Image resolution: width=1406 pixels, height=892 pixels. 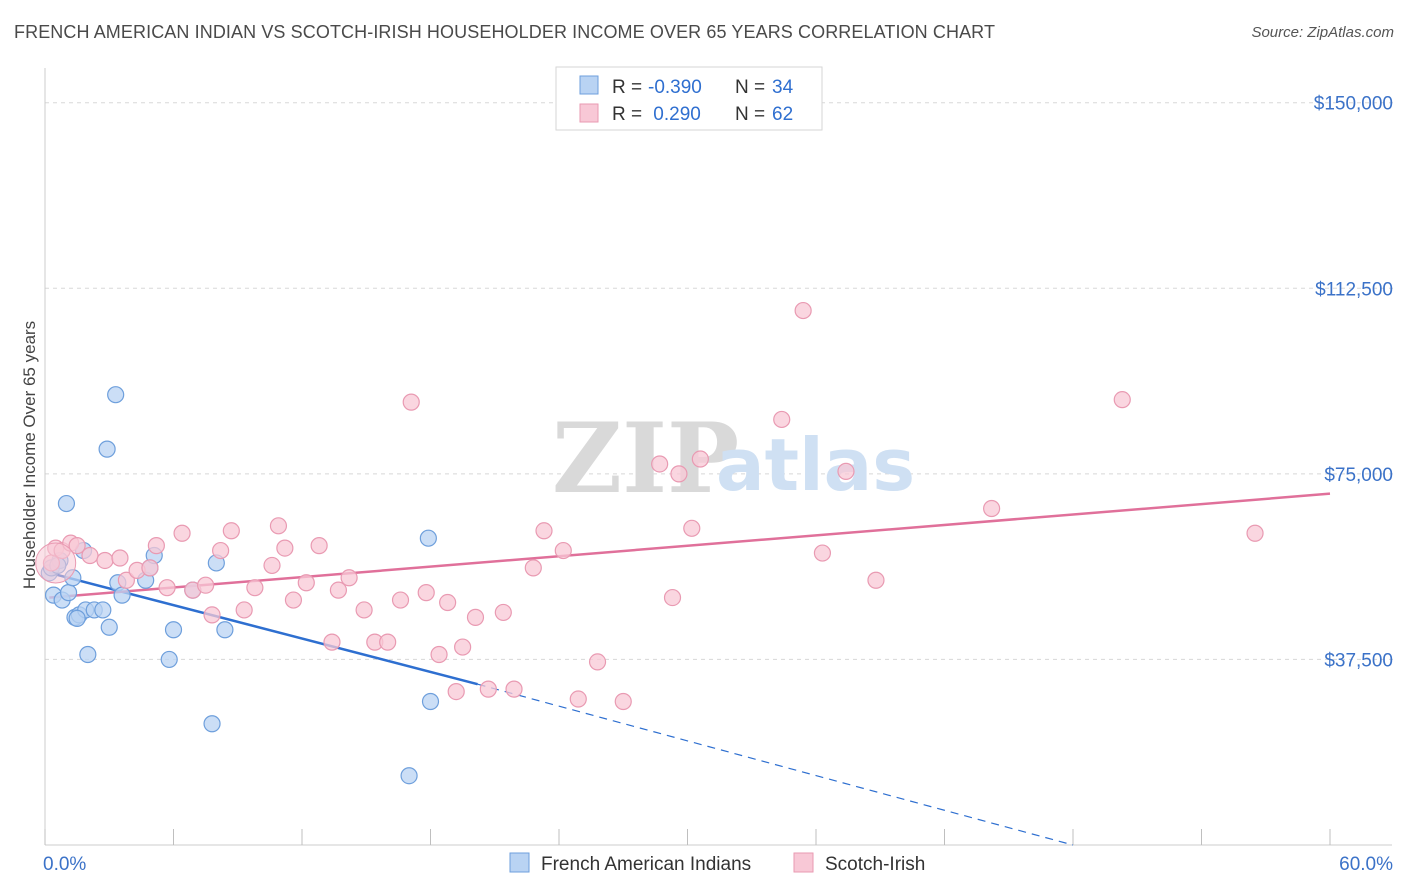 I want to click on watermark-atlas: atlas, so click(x=815, y=465).